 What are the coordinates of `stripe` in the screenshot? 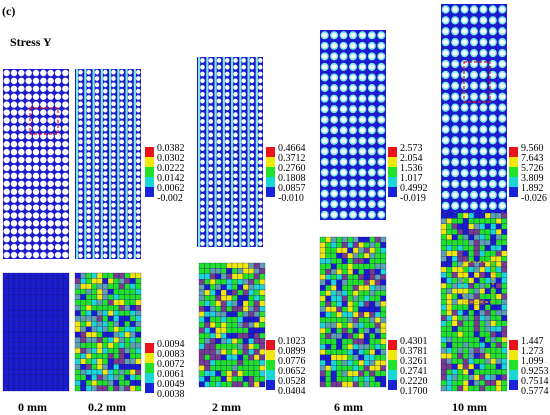 It's located at (256, 152).